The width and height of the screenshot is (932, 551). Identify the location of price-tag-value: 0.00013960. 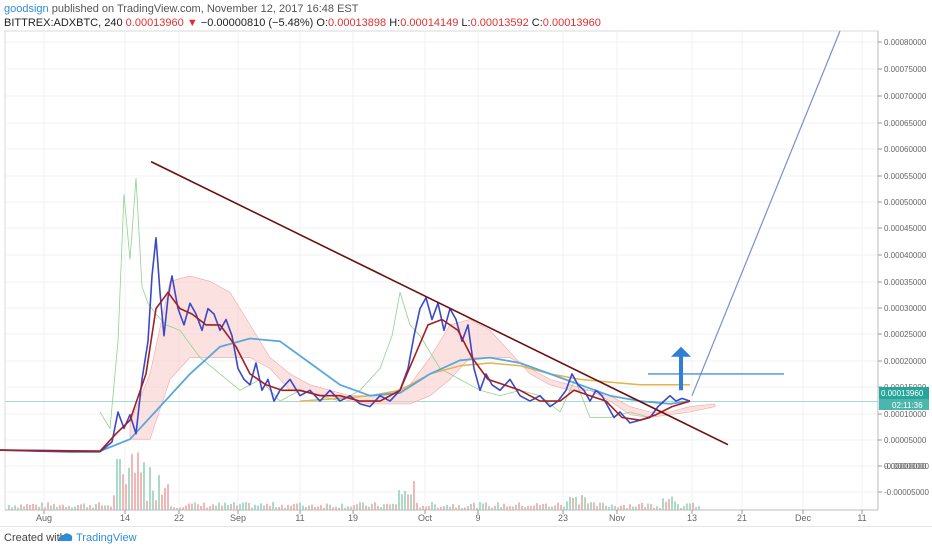
(902, 393).